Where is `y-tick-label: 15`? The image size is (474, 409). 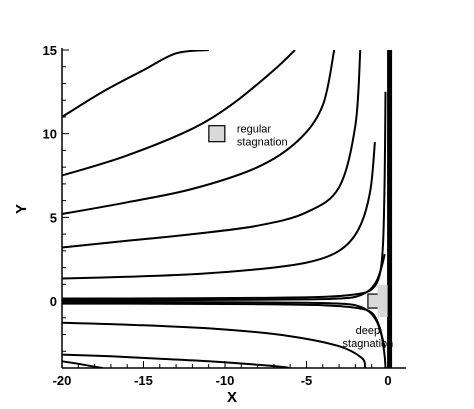
y-tick-label: 15 is located at coordinates (50, 50).